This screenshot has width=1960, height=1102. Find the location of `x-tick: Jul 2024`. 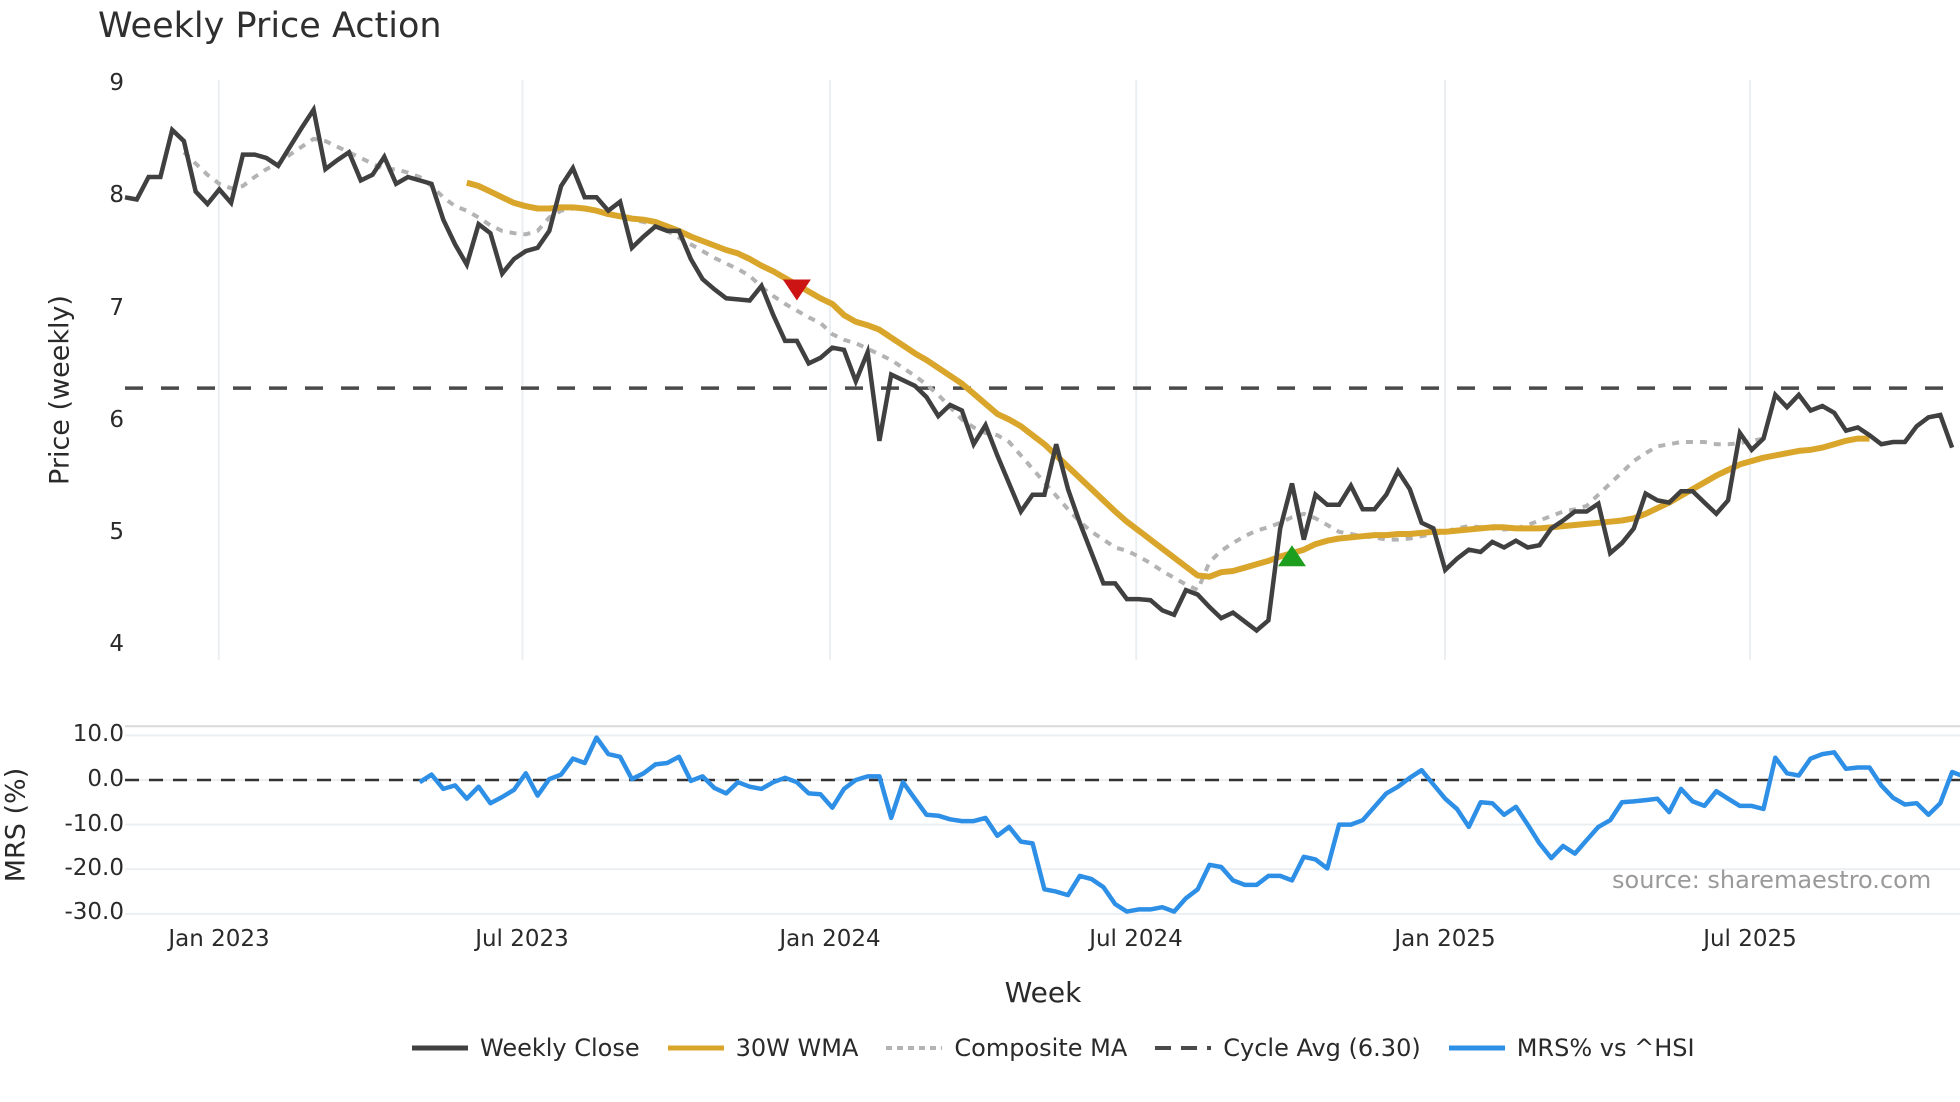

x-tick: Jul 2024 is located at coordinates (1136, 939).